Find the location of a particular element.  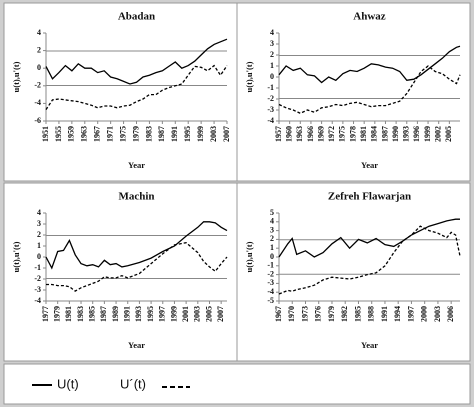

y-tick-label: -5 is located at coordinates (270, 300).